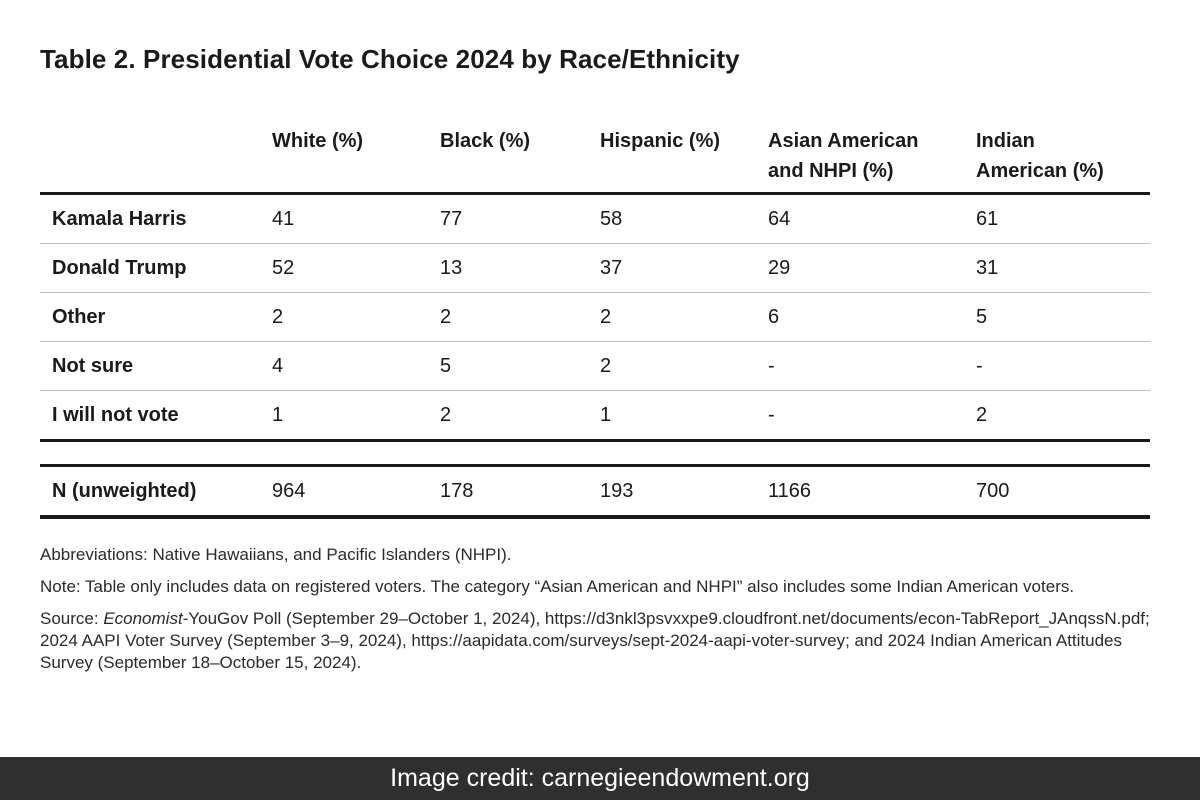  I want to click on table-row: Other 2 2 2 6 5, so click(595, 317).